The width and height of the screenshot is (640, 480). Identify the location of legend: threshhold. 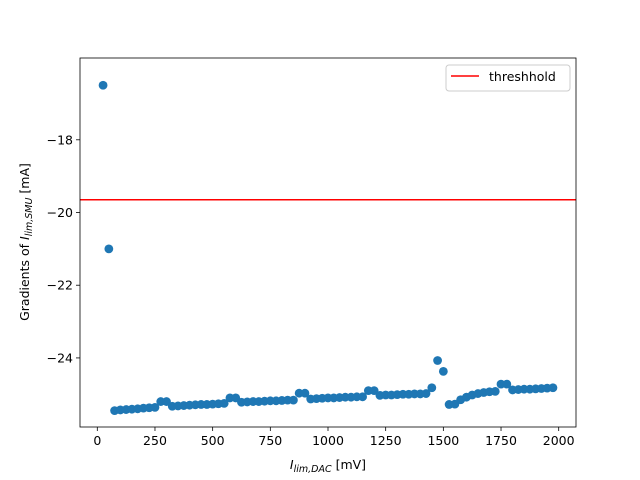
(508, 78).